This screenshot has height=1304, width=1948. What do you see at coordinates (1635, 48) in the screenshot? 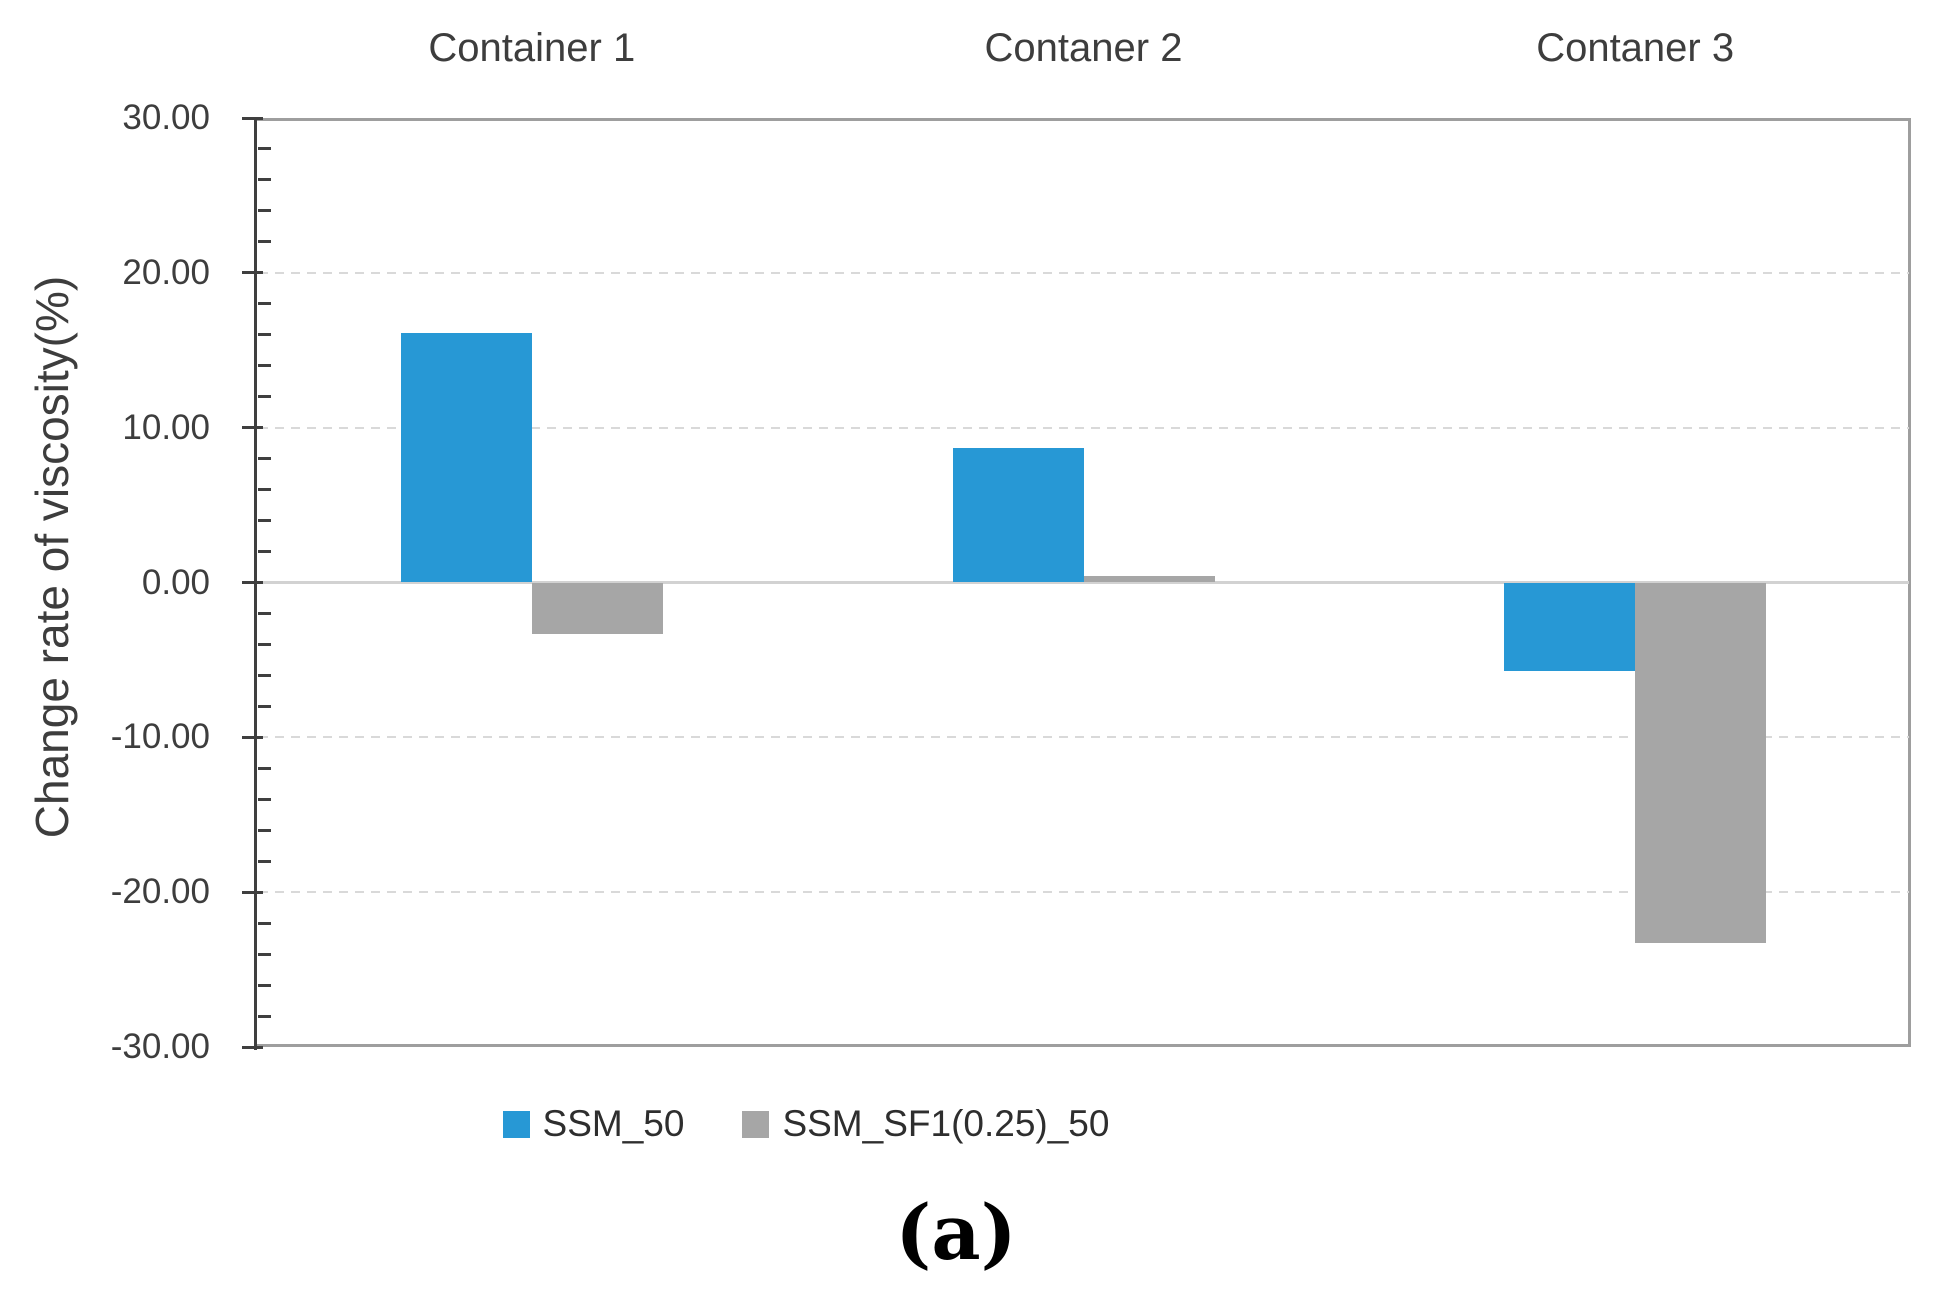
I see `category-title: Contaner 3` at bounding box center [1635, 48].